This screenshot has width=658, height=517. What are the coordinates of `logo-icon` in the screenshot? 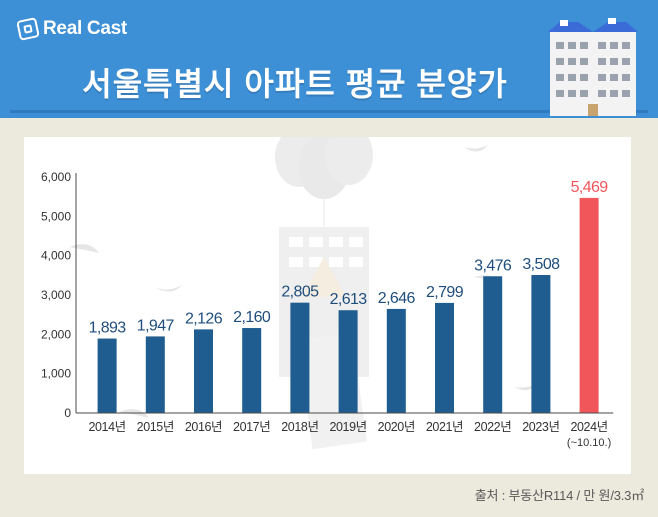 It's located at (28, 29).